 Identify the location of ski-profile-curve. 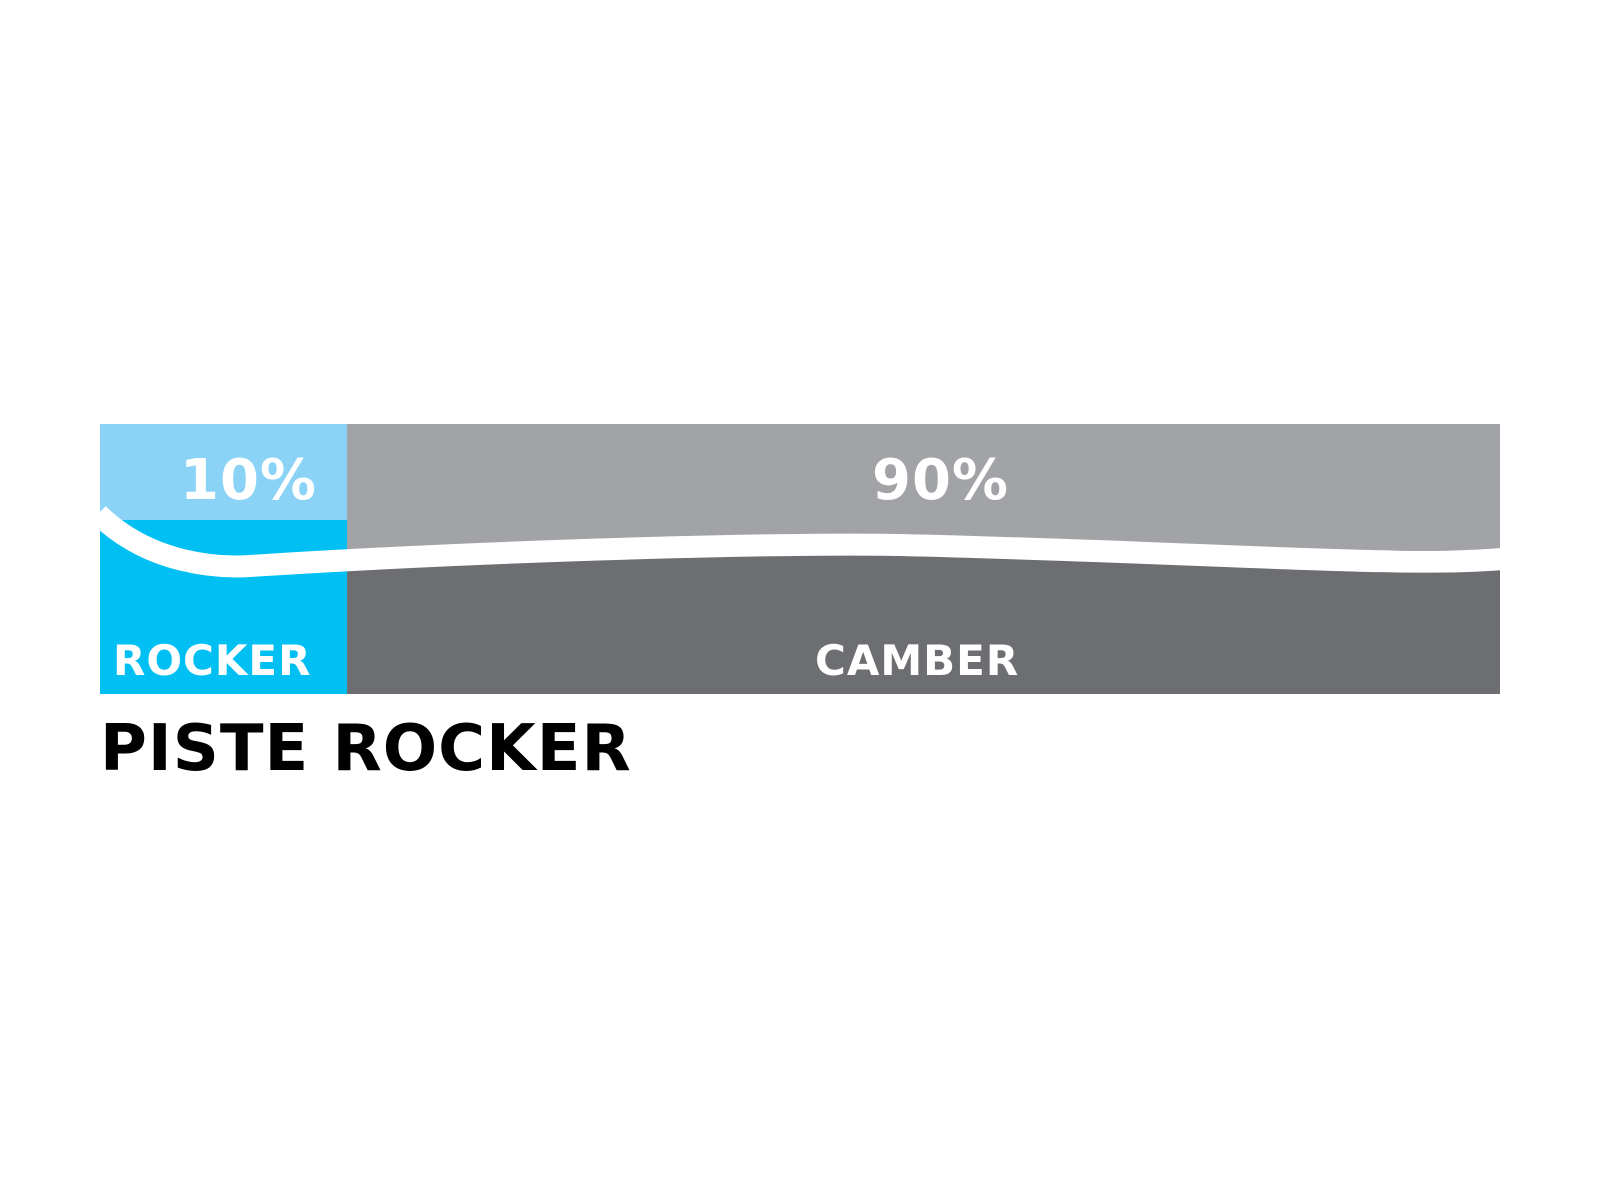
(796, 541).